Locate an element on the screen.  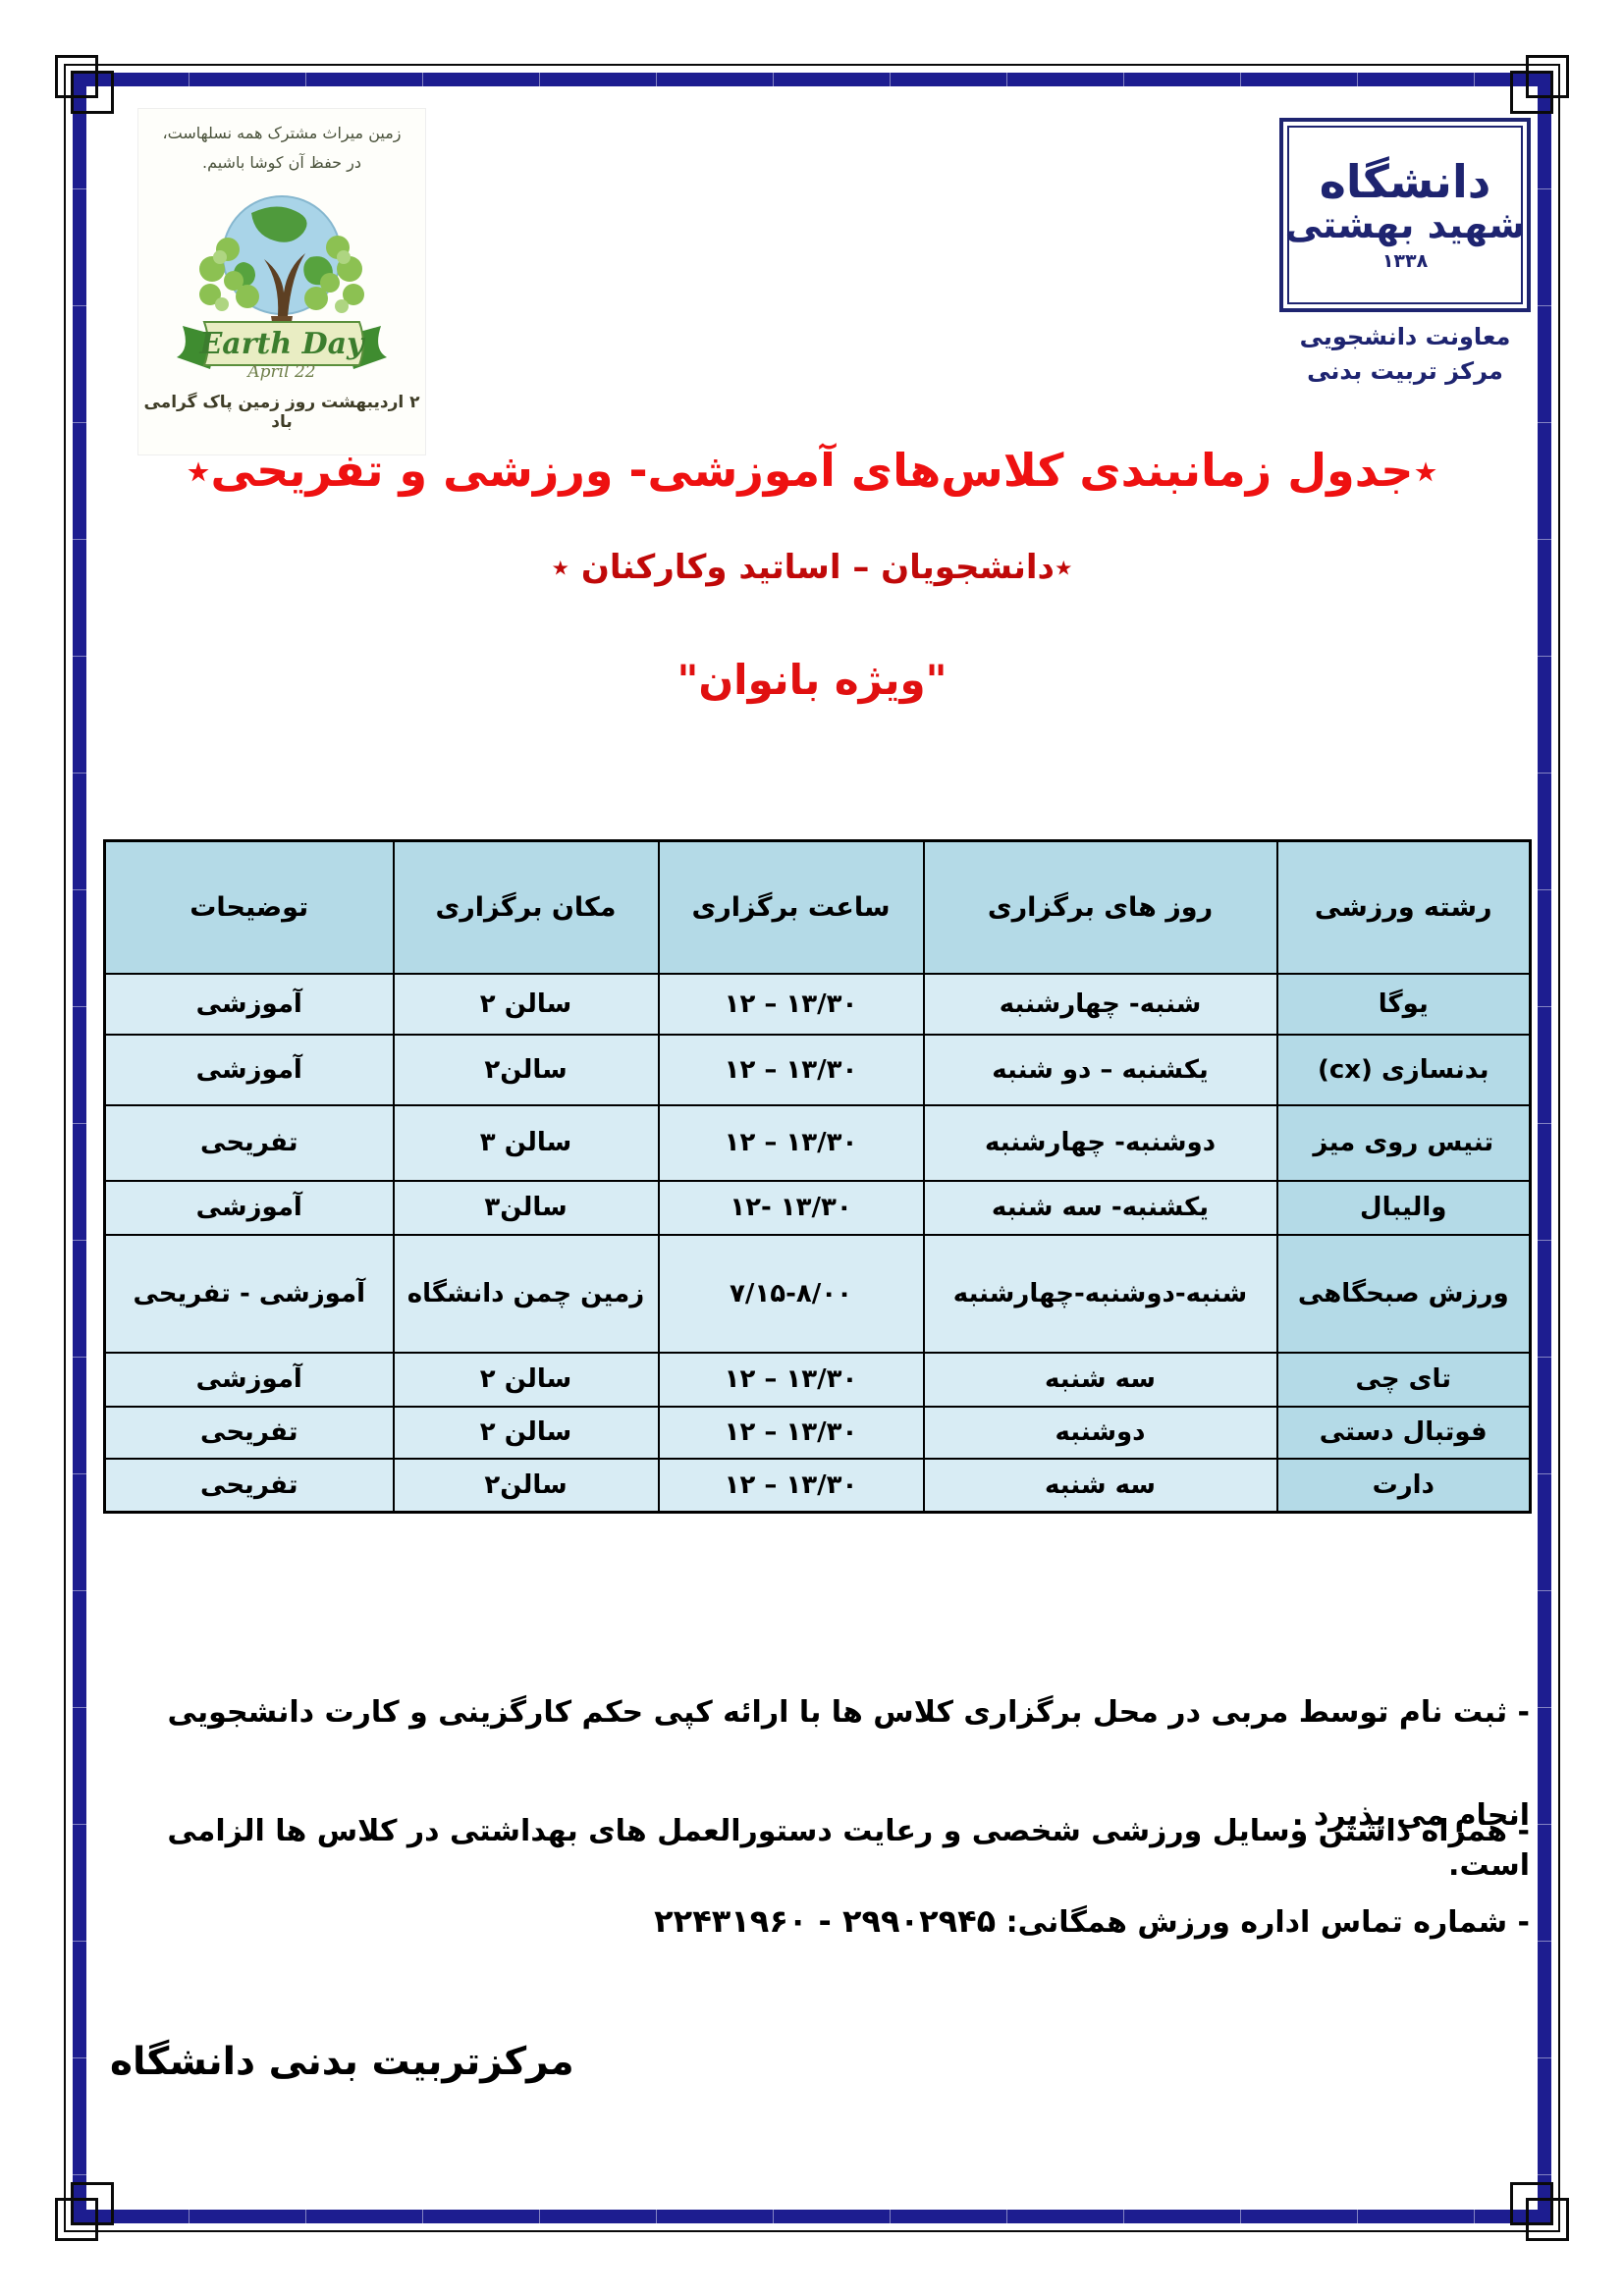
cell-days: شنبه- چهارشنبه is located at coordinates (1100, 1004).